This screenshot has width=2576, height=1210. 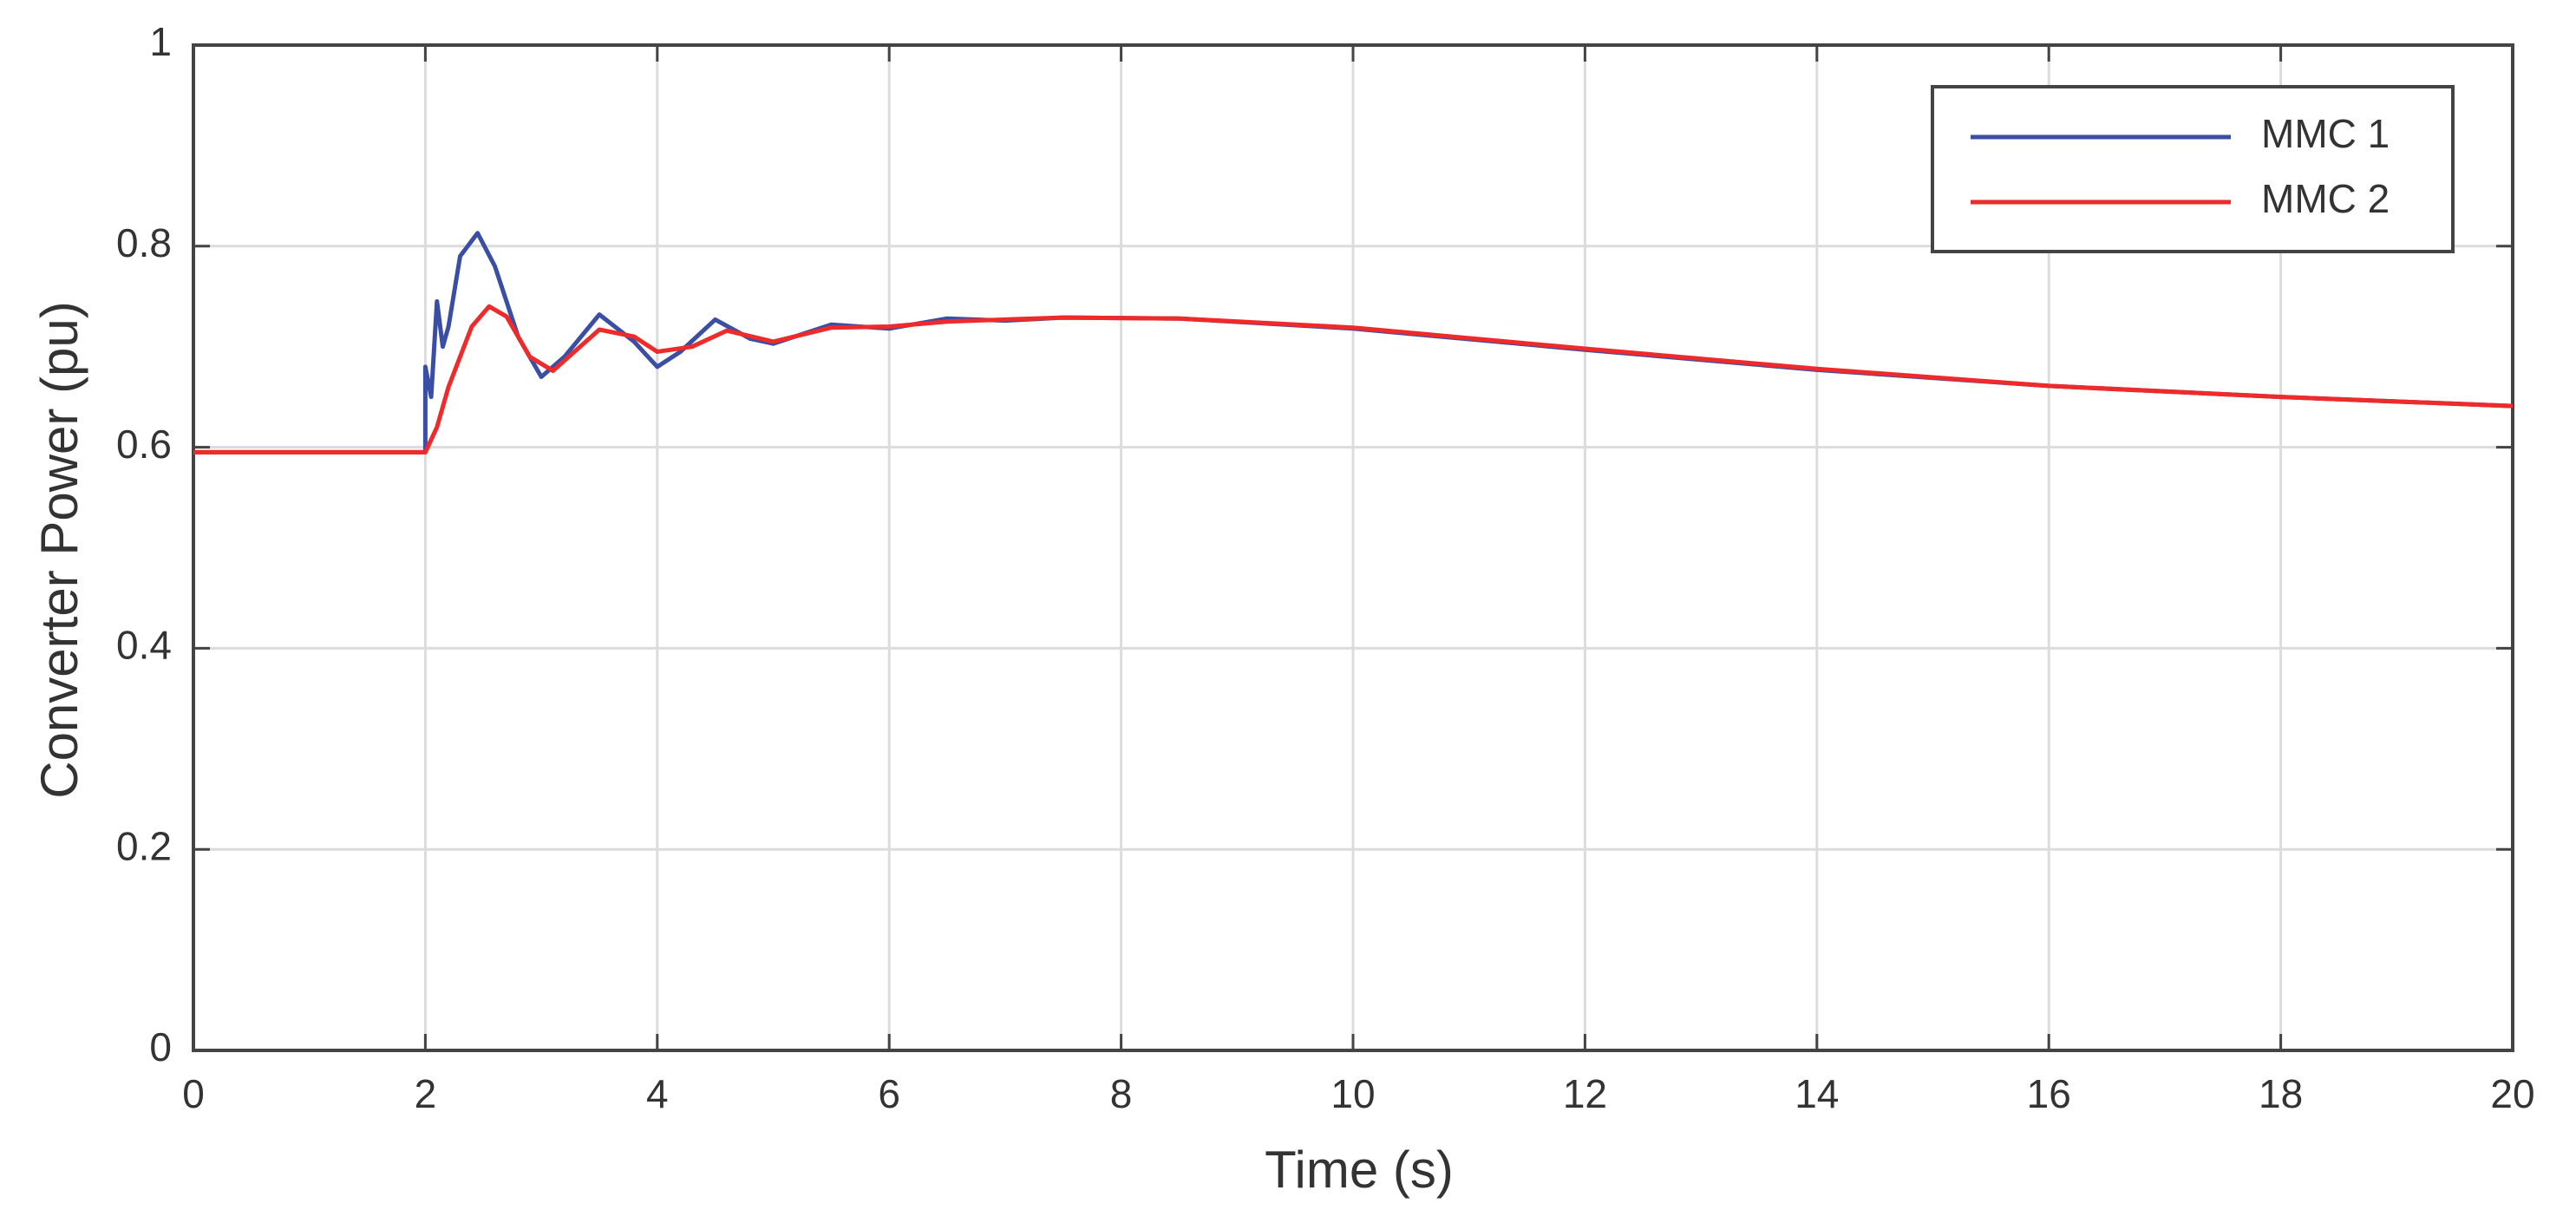 I want to click on x-tick-label: 14, so click(x=1817, y=1093).